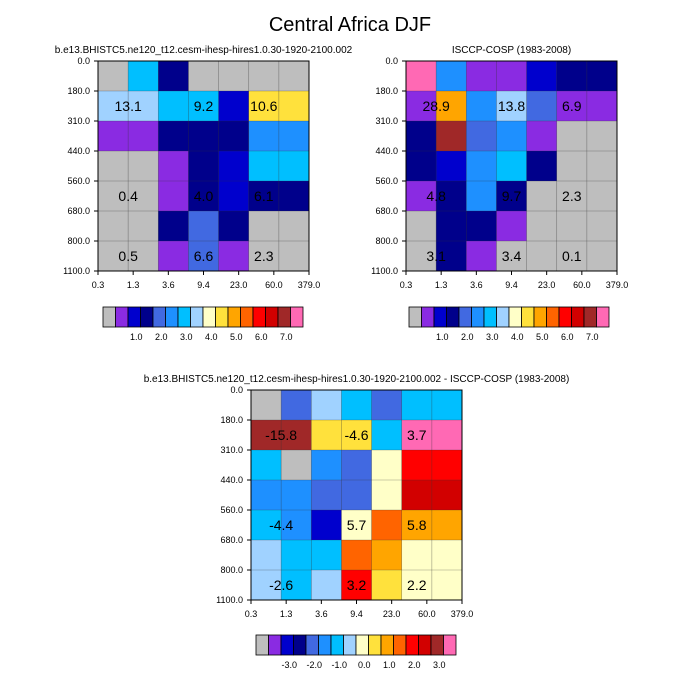  Describe the element at coordinates (314, 665) in the screenshot. I see `panel-3-colorbar-label: -2.0` at that location.